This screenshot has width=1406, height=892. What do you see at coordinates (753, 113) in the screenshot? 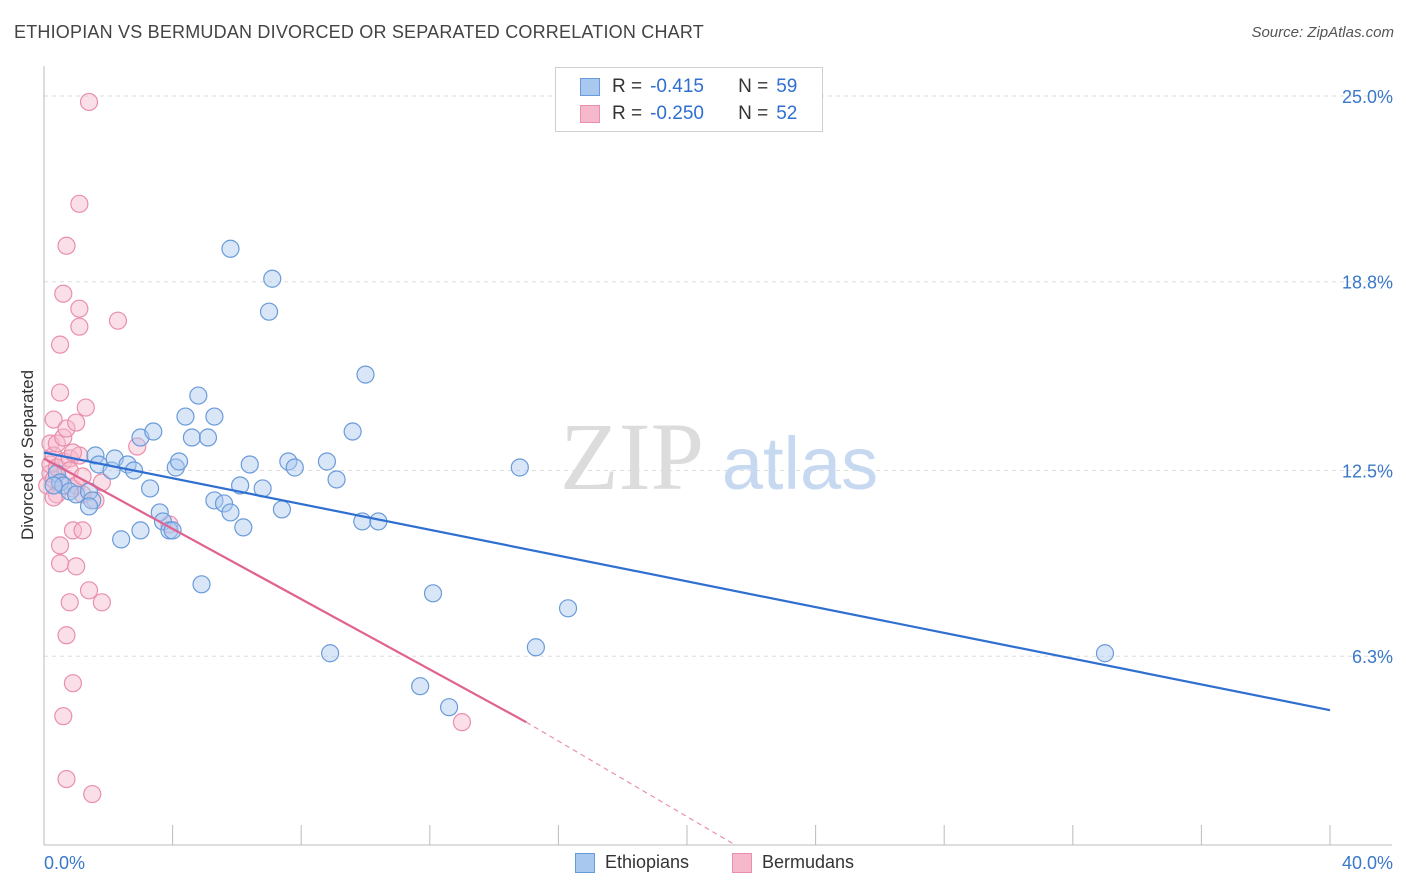
I see `n-label: N =` at bounding box center [753, 113].